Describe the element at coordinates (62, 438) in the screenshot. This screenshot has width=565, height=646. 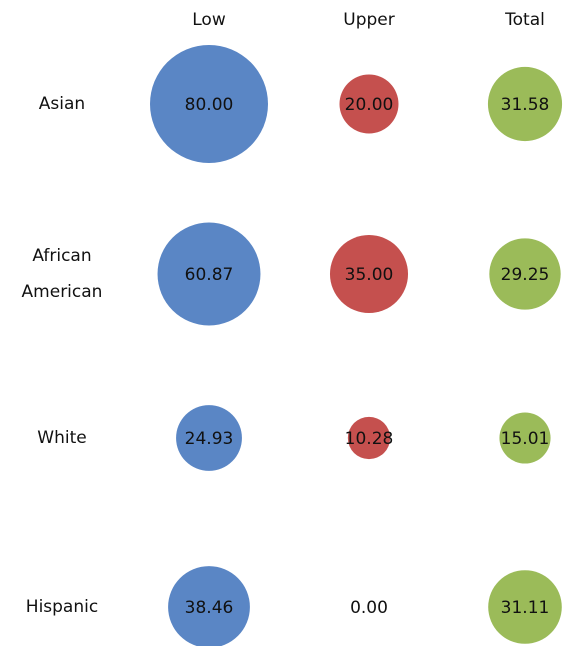
I see `row-label: White` at that location.